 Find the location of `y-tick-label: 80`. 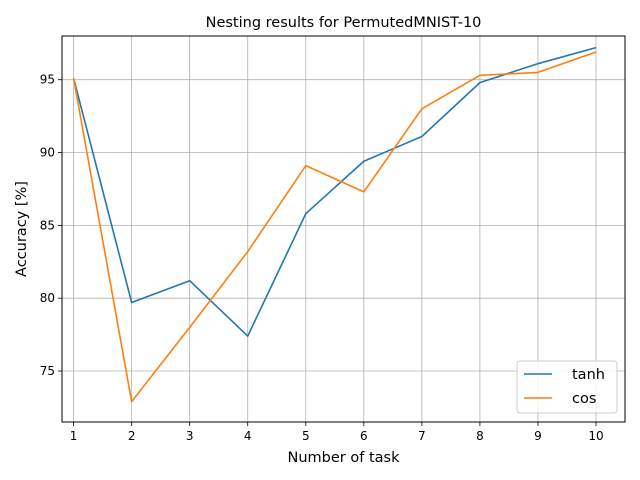

y-tick-label: 80 is located at coordinates (47, 298).